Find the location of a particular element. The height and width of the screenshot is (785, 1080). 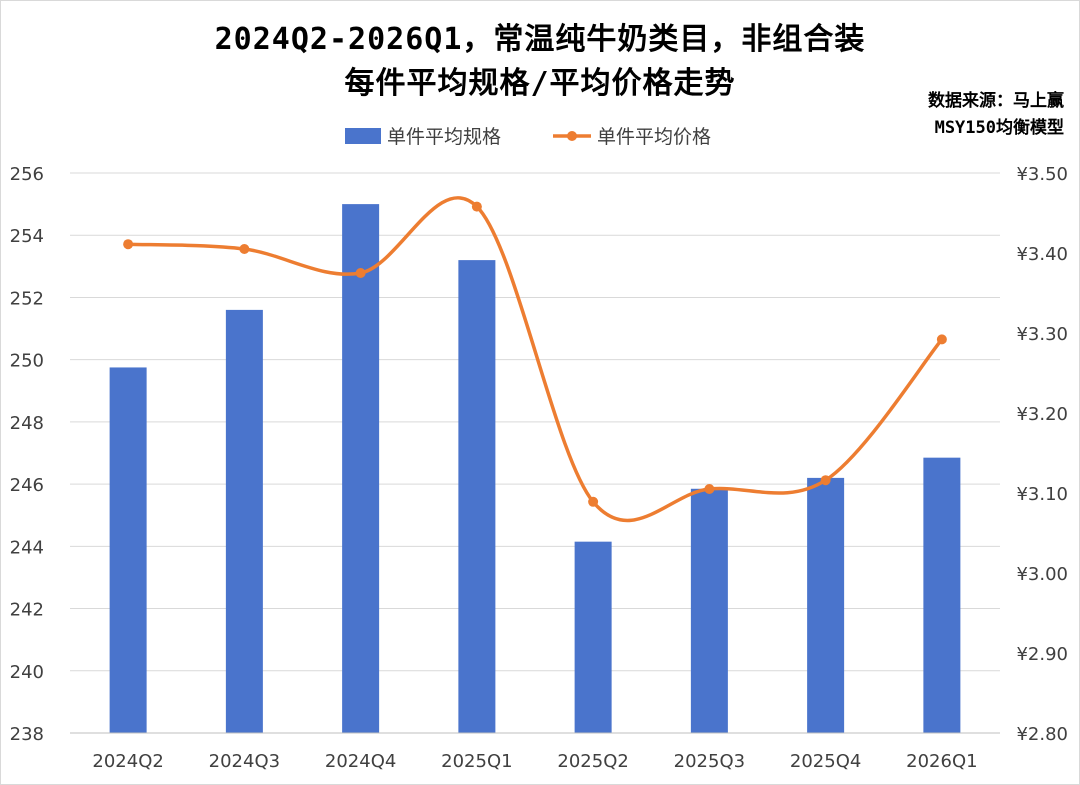

title-line-2: 每件平均规格/平均价格走势 is located at coordinates (540, 83).